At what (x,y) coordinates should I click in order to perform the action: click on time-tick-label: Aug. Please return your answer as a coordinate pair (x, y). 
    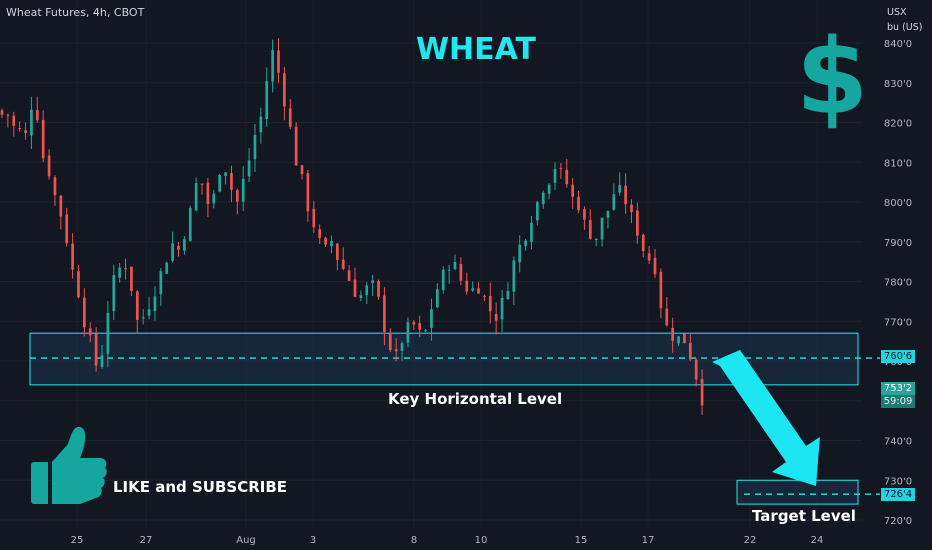
    Looking at the image, I should click on (246, 540).